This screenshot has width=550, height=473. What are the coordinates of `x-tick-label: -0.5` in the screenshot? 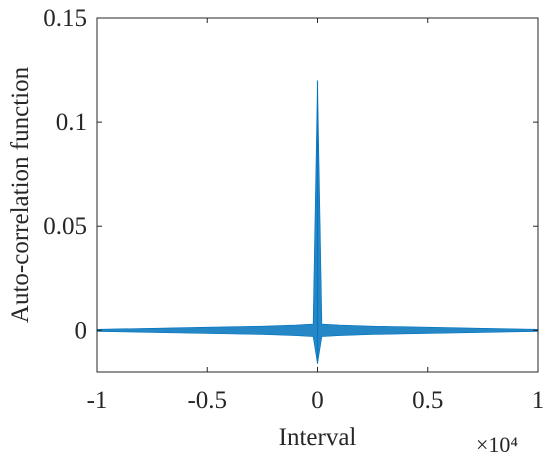 It's located at (207, 400).